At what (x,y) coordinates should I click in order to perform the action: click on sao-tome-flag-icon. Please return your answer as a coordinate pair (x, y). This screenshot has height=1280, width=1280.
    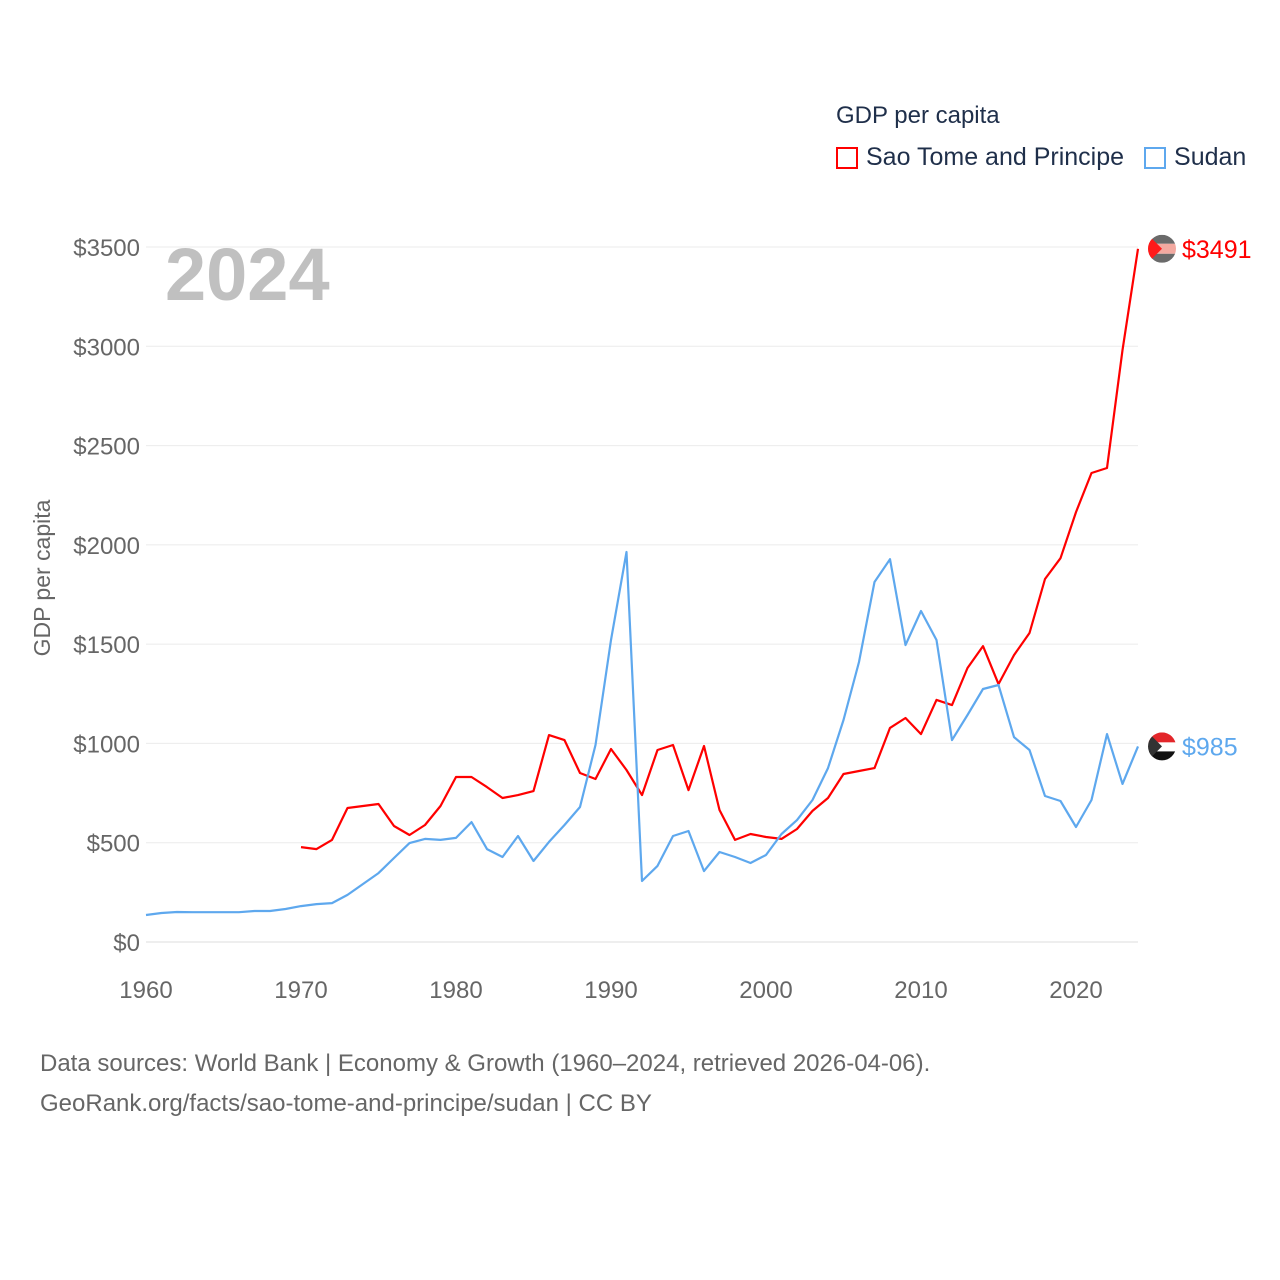
    Looking at the image, I should click on (1162, 248).